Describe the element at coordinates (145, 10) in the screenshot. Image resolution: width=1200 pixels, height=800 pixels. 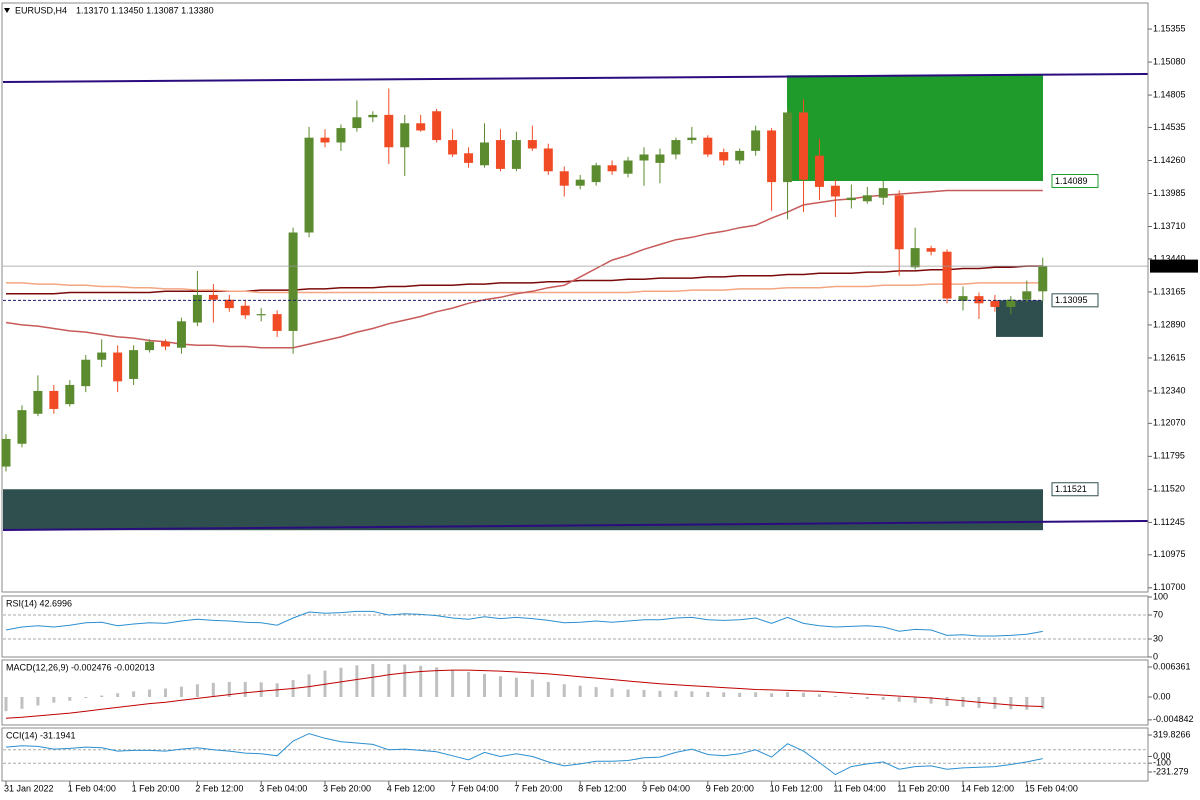
I see `ohlc-label: 1.13170 1.13450 1.13087 1.13380` at that location.